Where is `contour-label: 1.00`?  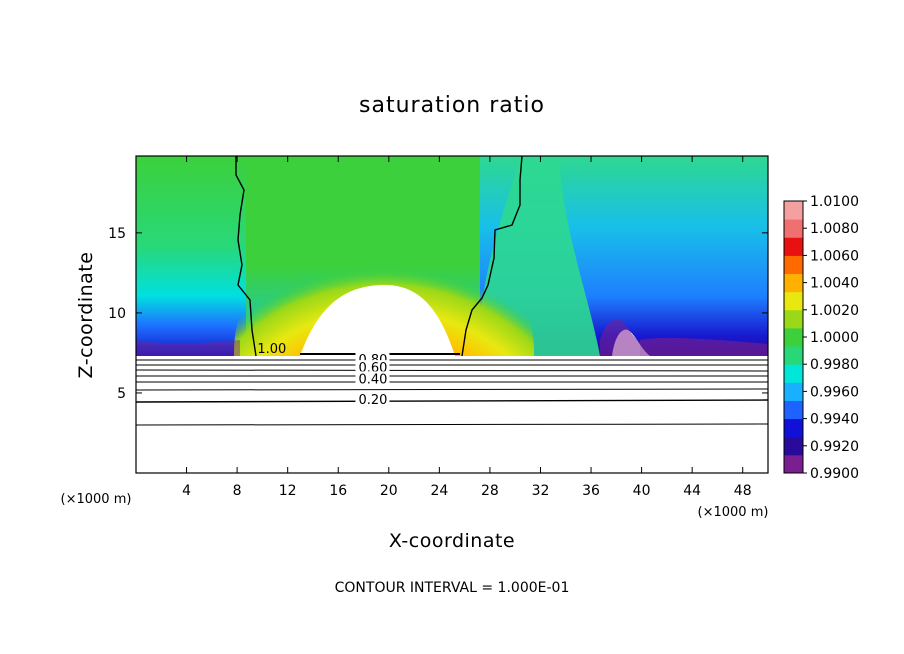 contour-label: 1.00 is located at coordinates (271, 349).